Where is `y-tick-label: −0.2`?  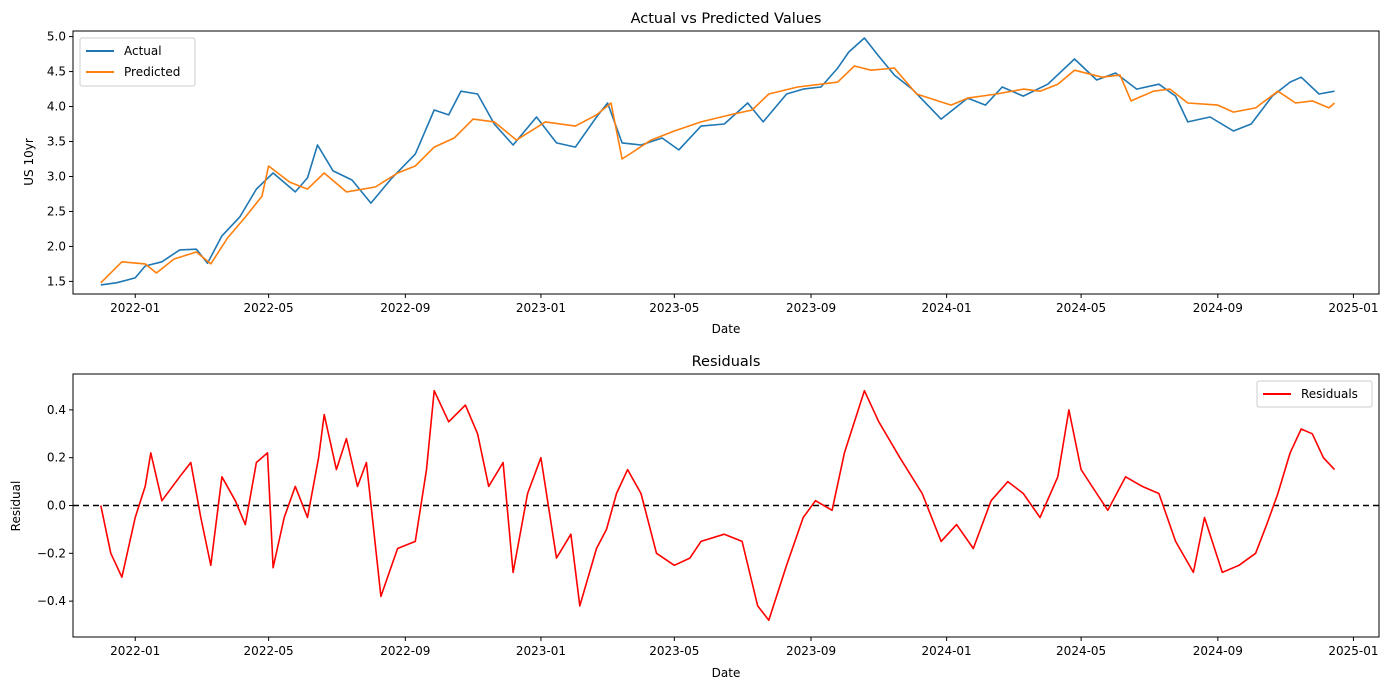
y-tick-label: −0.2 is located at coordinates (51, 553).